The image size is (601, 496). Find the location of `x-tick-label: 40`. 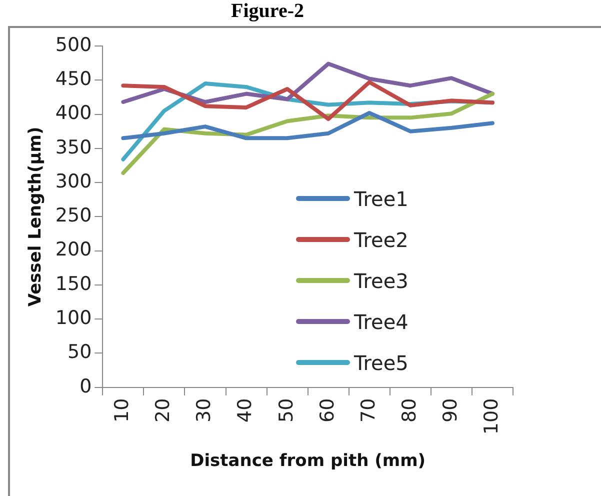

x-tick-label: 40 is located at coordinates (245, 410).